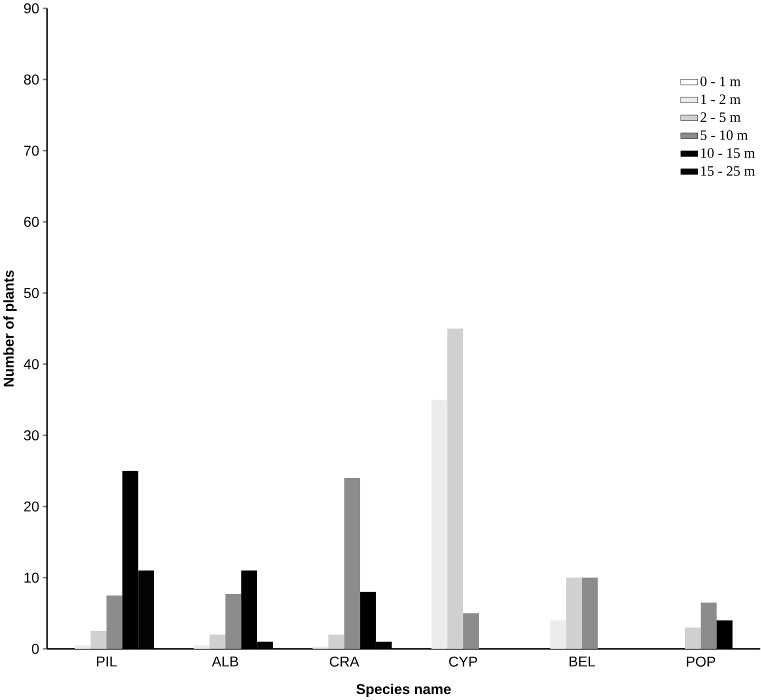 The height and width of the screenshot is (700, 761). I want to click on y-tick-label: 90, so click(31, 8).